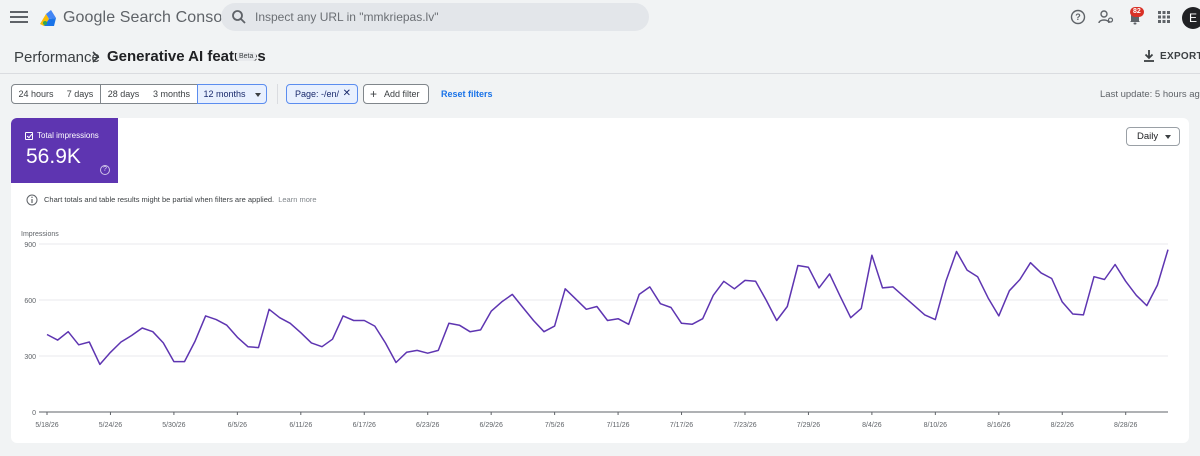  I want to click on export-label: EXPORT, so click(1180, 56).